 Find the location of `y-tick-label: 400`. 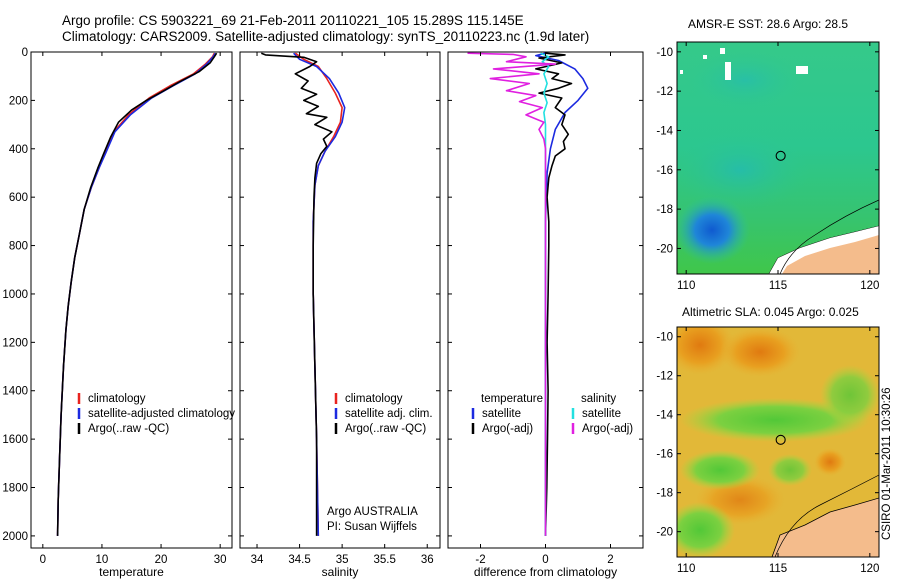

y-tick-label: 400 is located at coordinates (18, 150).